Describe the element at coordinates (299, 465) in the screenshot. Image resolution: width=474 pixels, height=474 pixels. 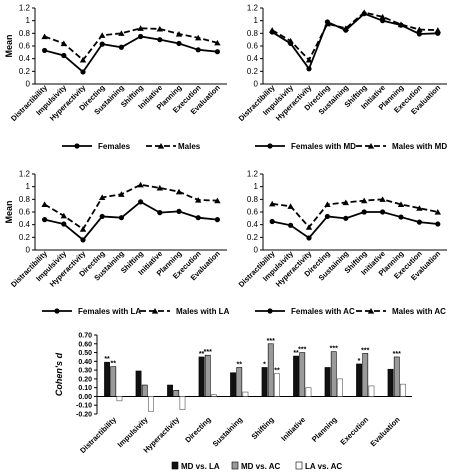
I see `legend-swatch` at that location.